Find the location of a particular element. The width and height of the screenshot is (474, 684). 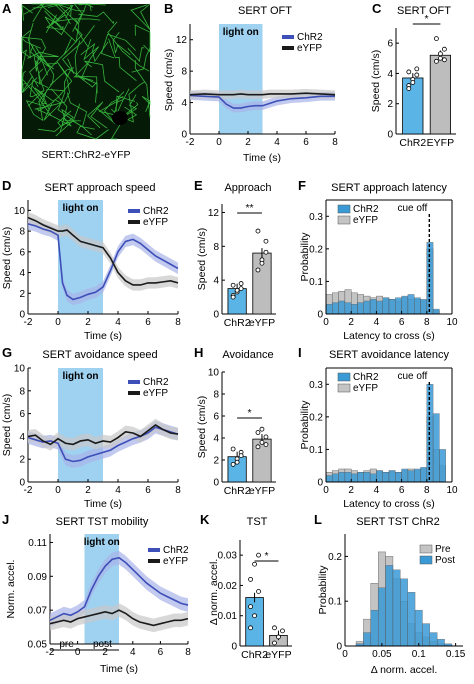

y-tick-label: 0.2 is located at coordinates (316, 249).